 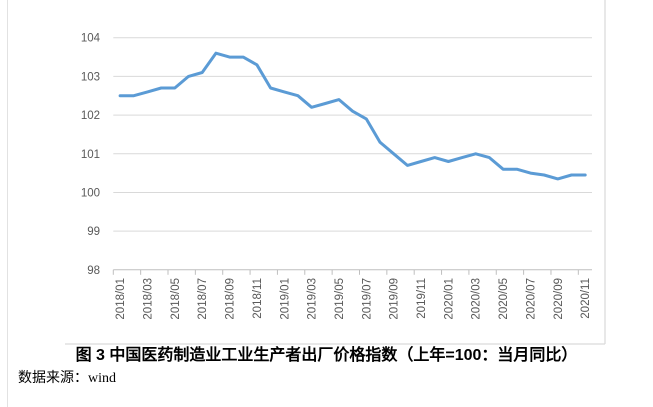 What do you see at coordinates (477, 299) in the screenshot?
I see `svg-text: 2020/03` at bounding box center [477, 299].